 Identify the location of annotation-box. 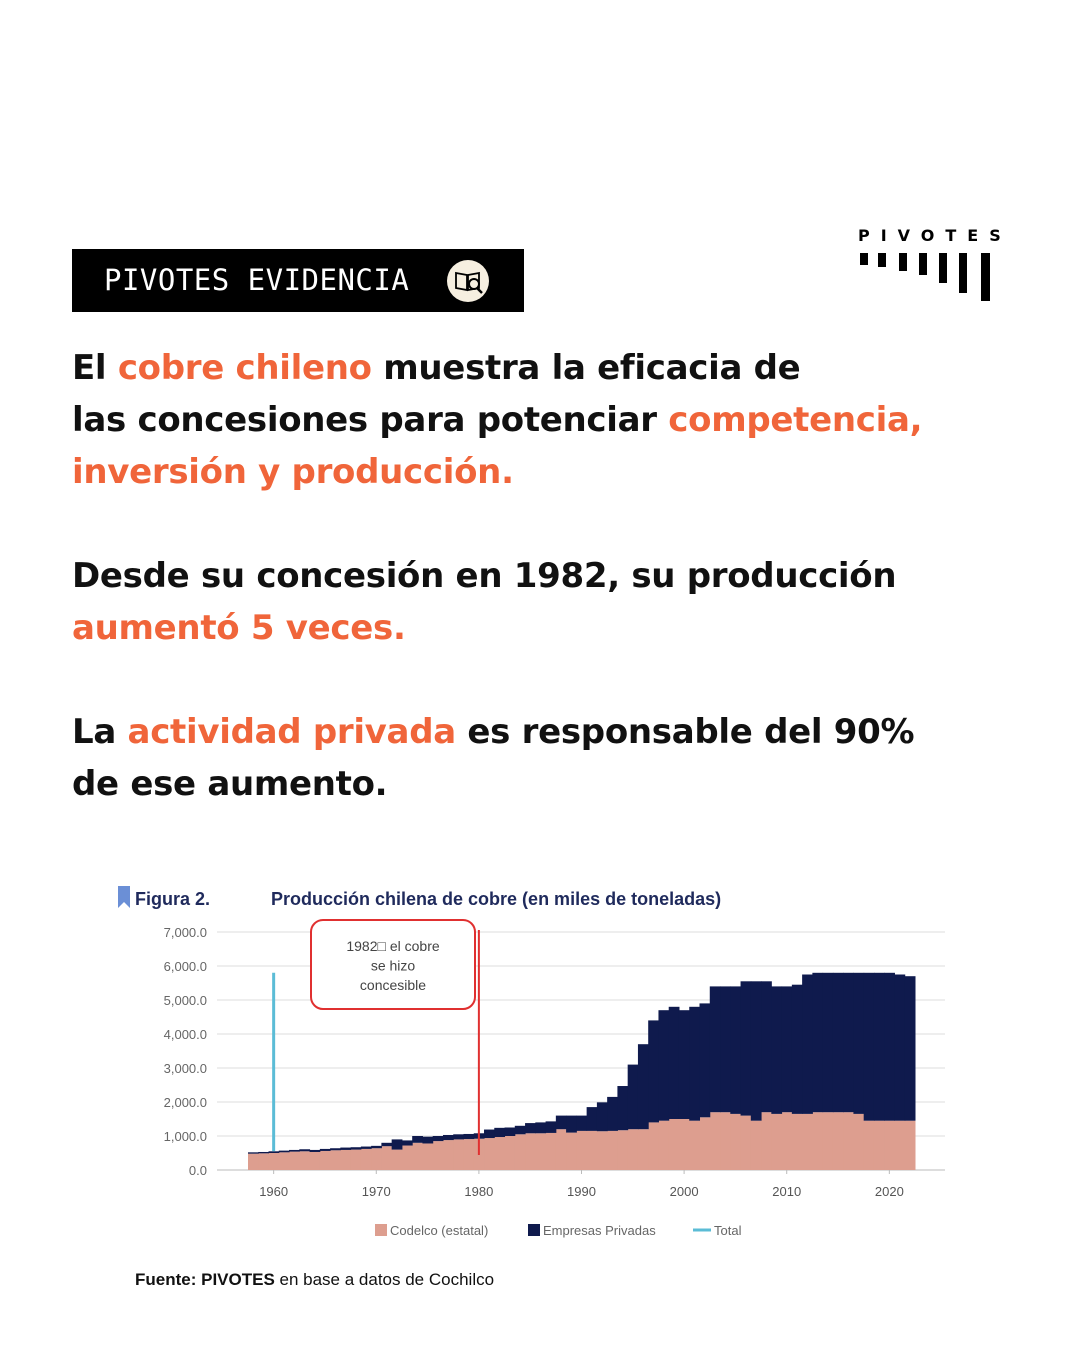
(393, 964).